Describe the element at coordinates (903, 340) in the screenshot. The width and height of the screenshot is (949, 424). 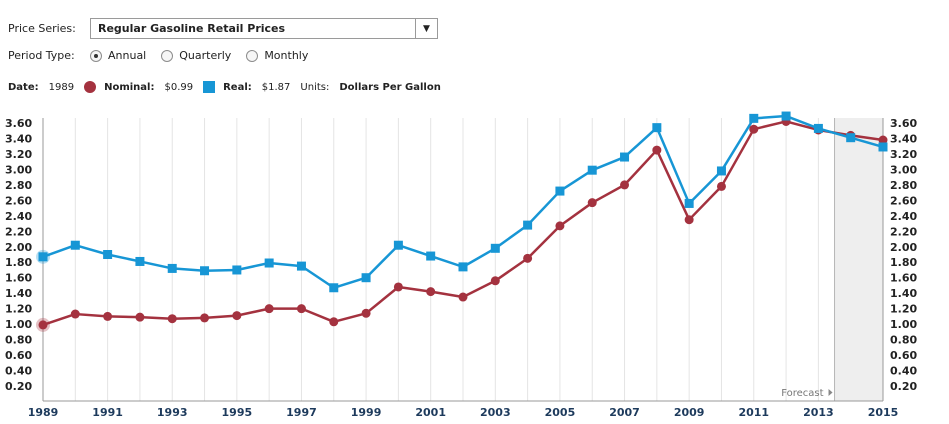
I see `y-tick-label-right: 0.80` at that location.